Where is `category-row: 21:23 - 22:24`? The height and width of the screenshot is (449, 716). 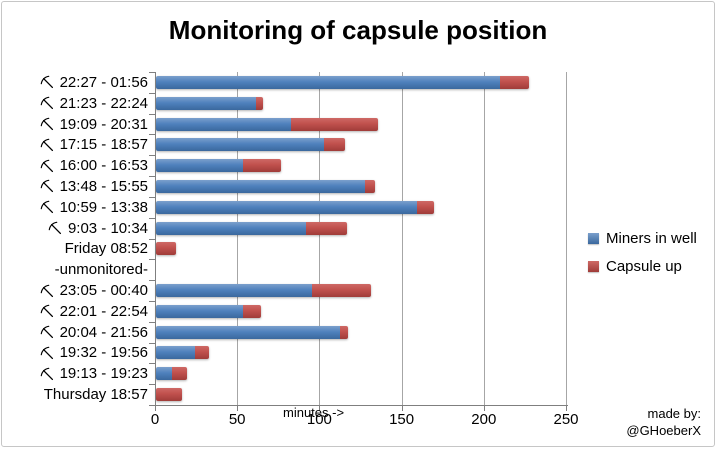 category-row: 21:23 - 22:24 is located at coordinates (75, 103).